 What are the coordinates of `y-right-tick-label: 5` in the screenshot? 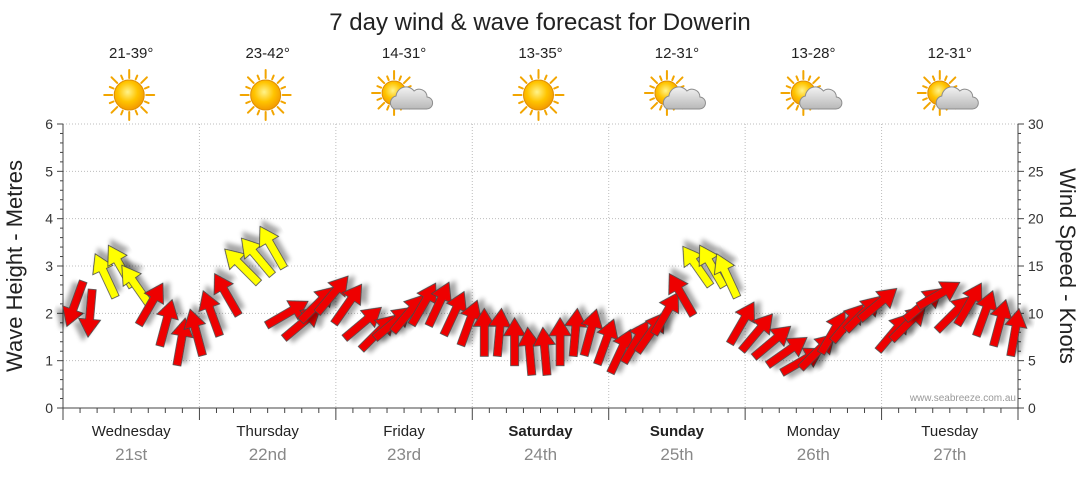 It's located at (1032, 361).